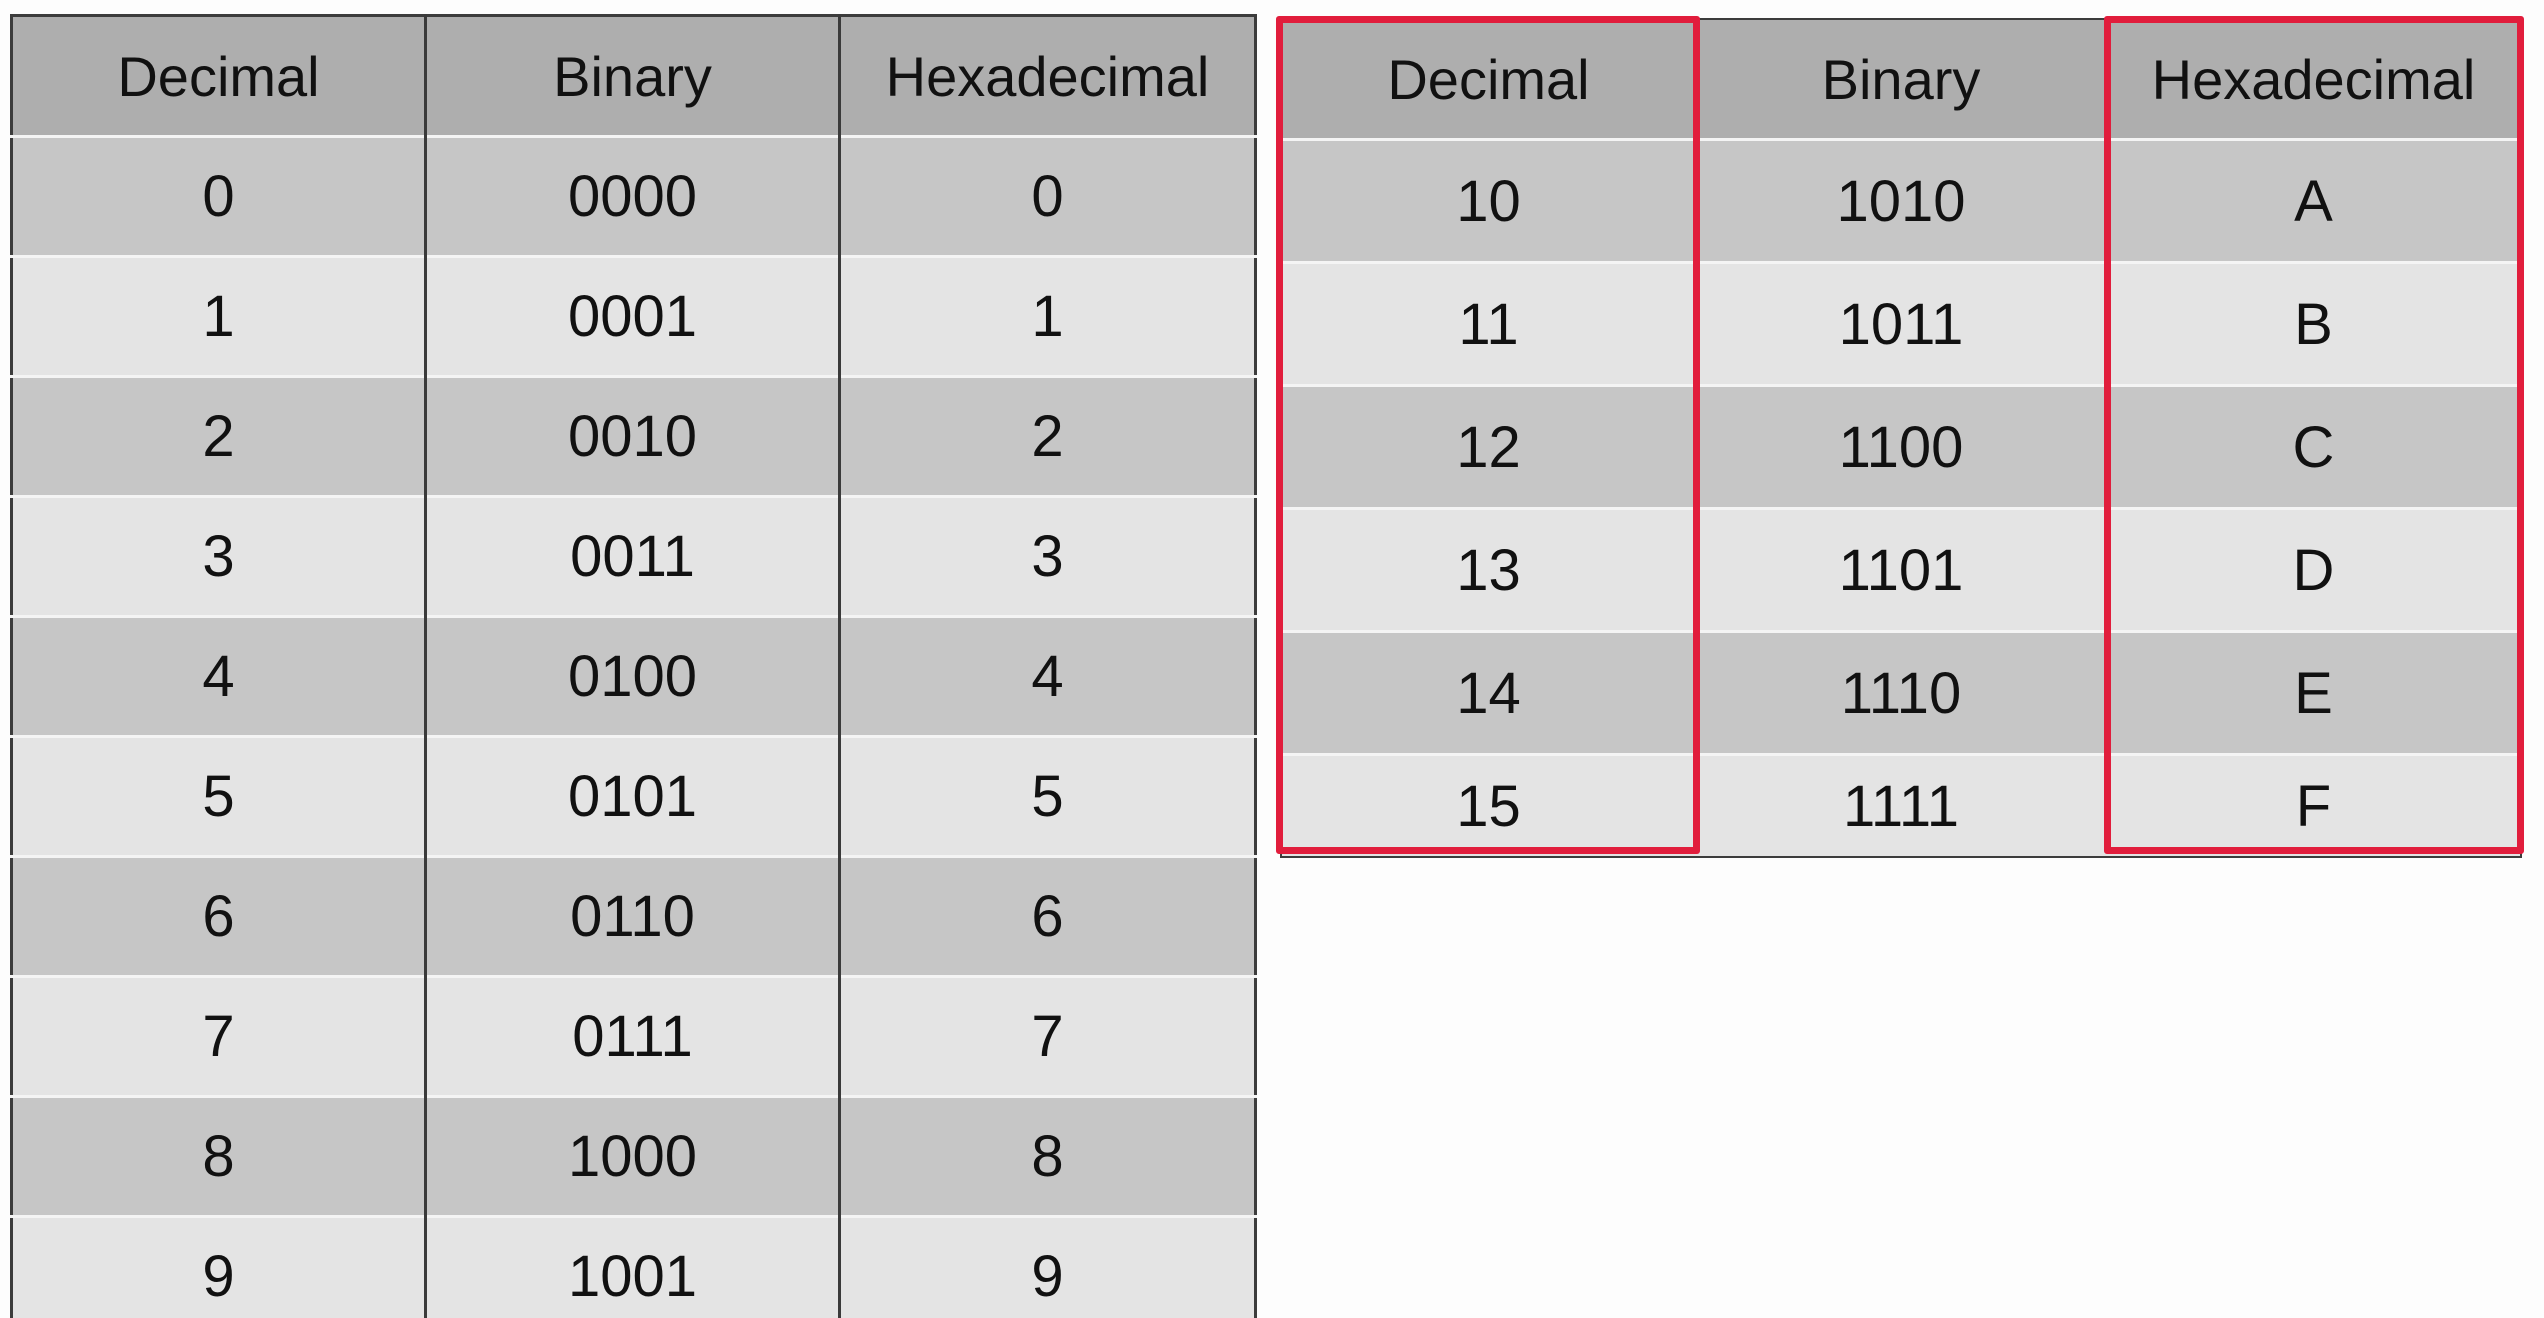 This screenshot has height=1318, width=2544. I want to click on table-row: 0 0000 0, so click(633, 196).